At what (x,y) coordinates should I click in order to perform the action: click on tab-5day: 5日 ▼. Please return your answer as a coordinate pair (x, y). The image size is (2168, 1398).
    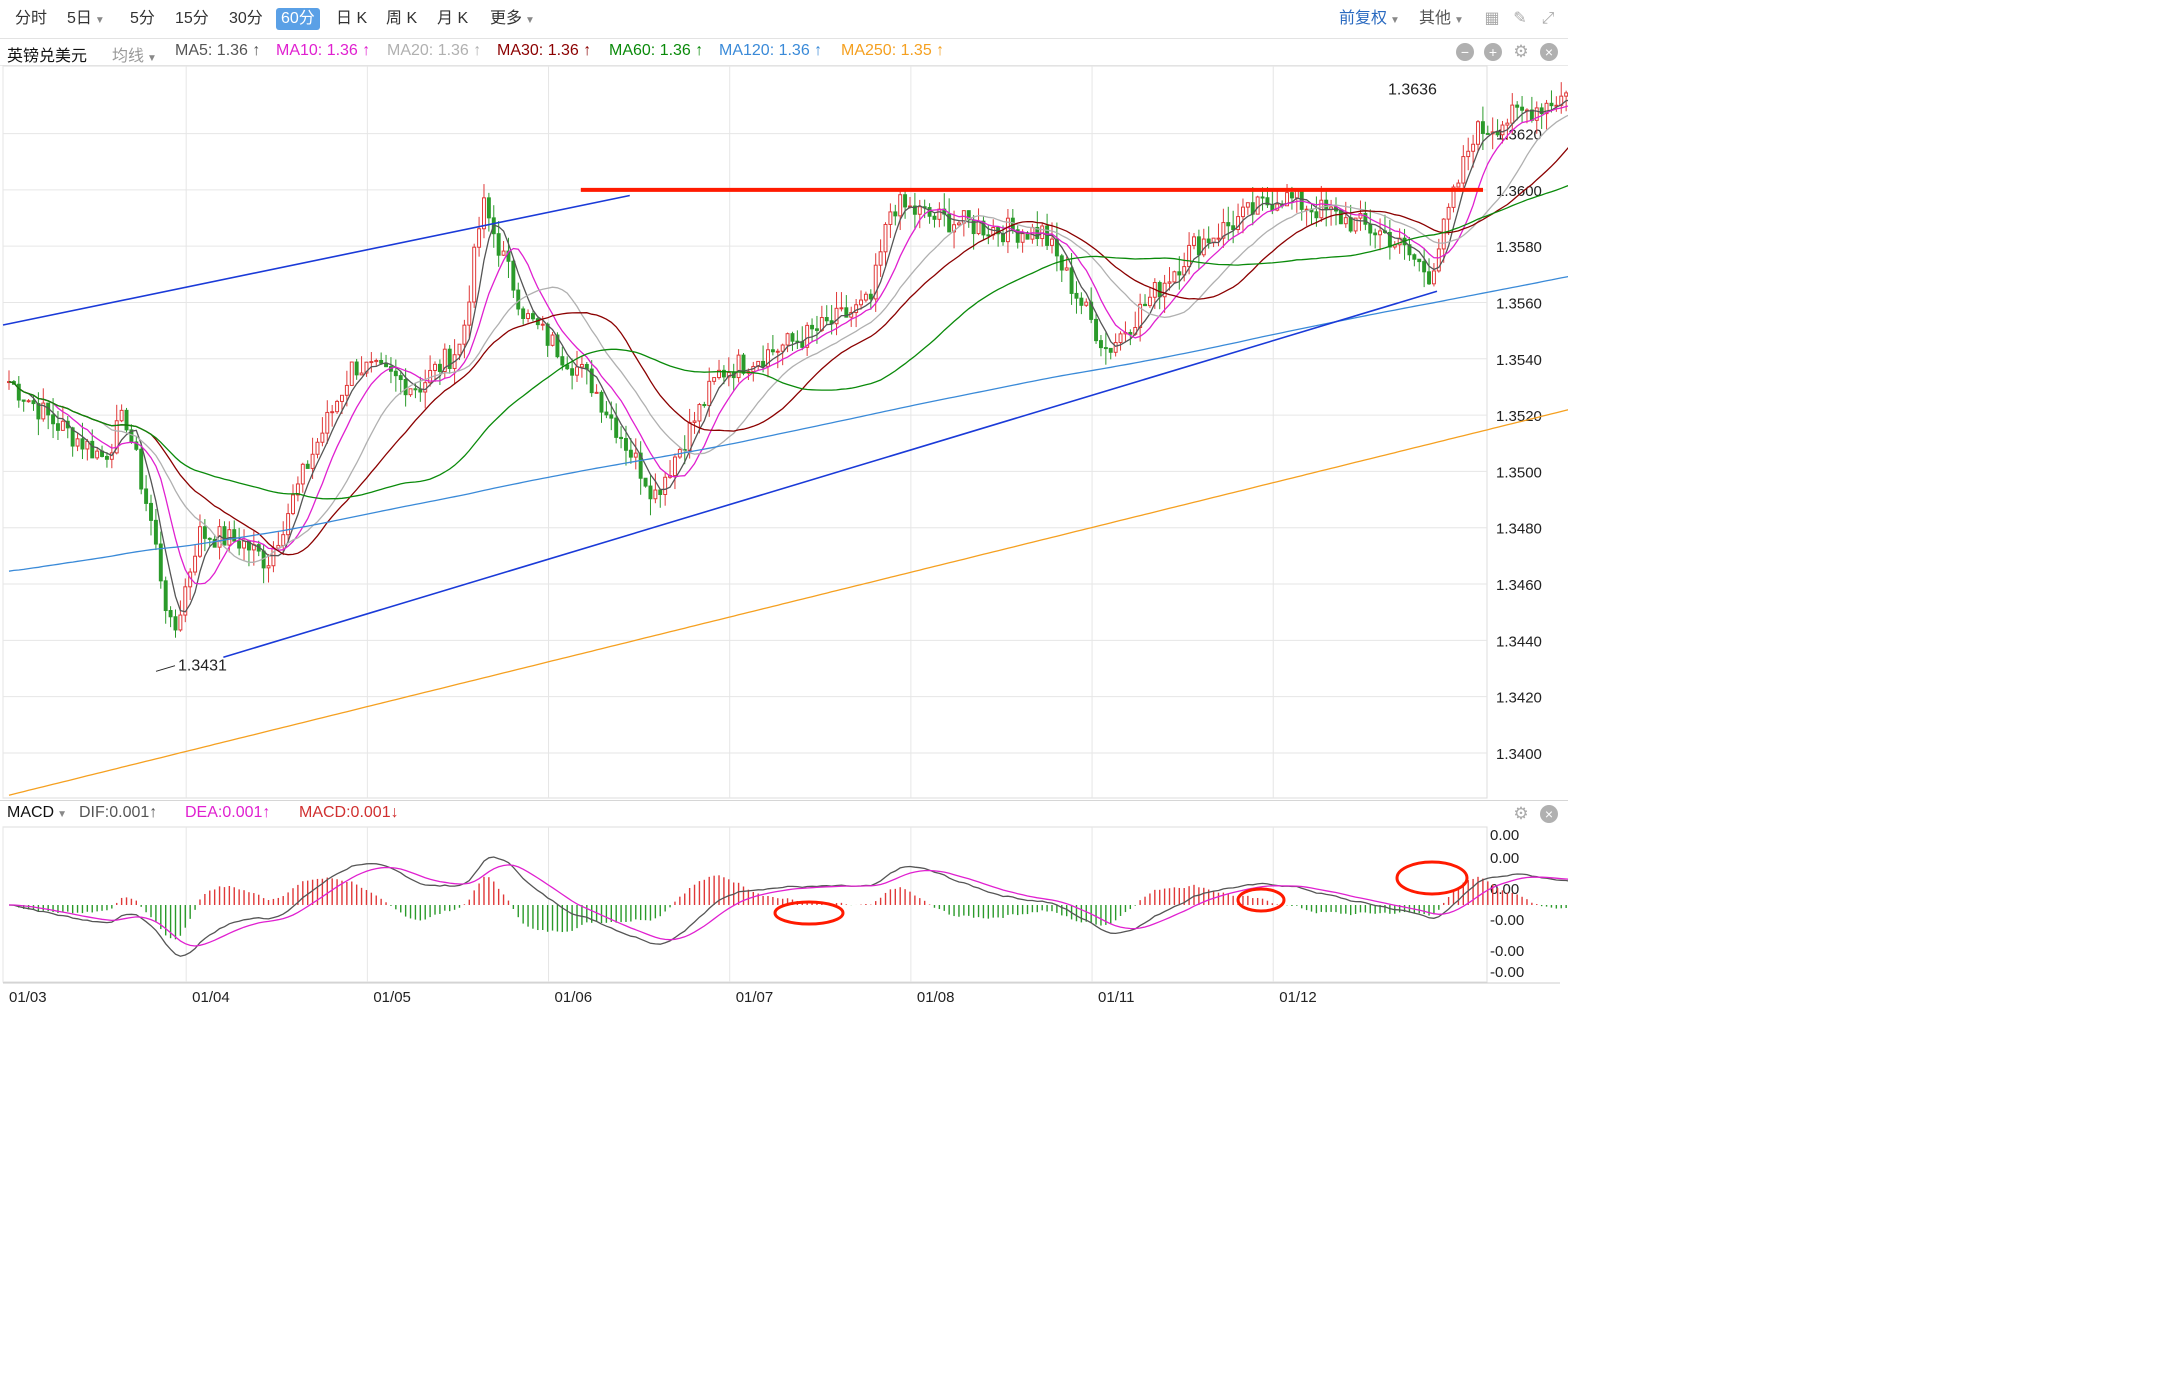
    Looking at the image, I should click on (86, 18).